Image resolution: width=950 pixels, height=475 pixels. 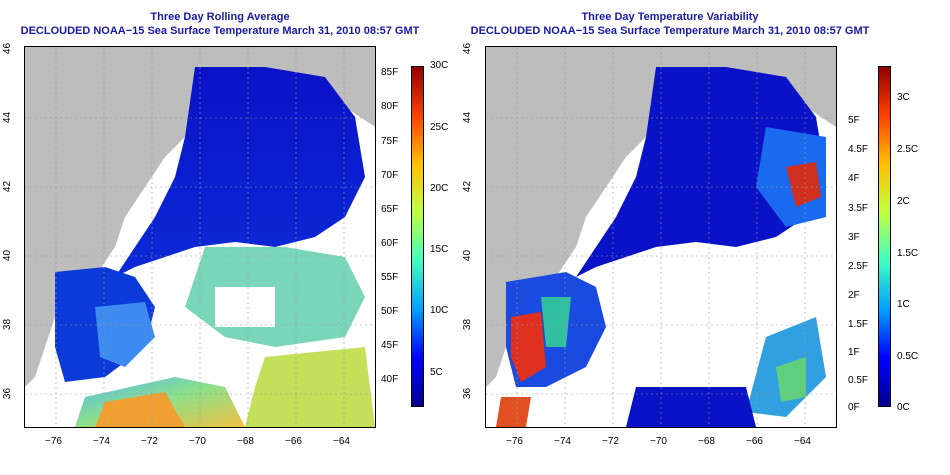 I want to click on colorbar-c-label: 2C, so click(x=903, y=201).